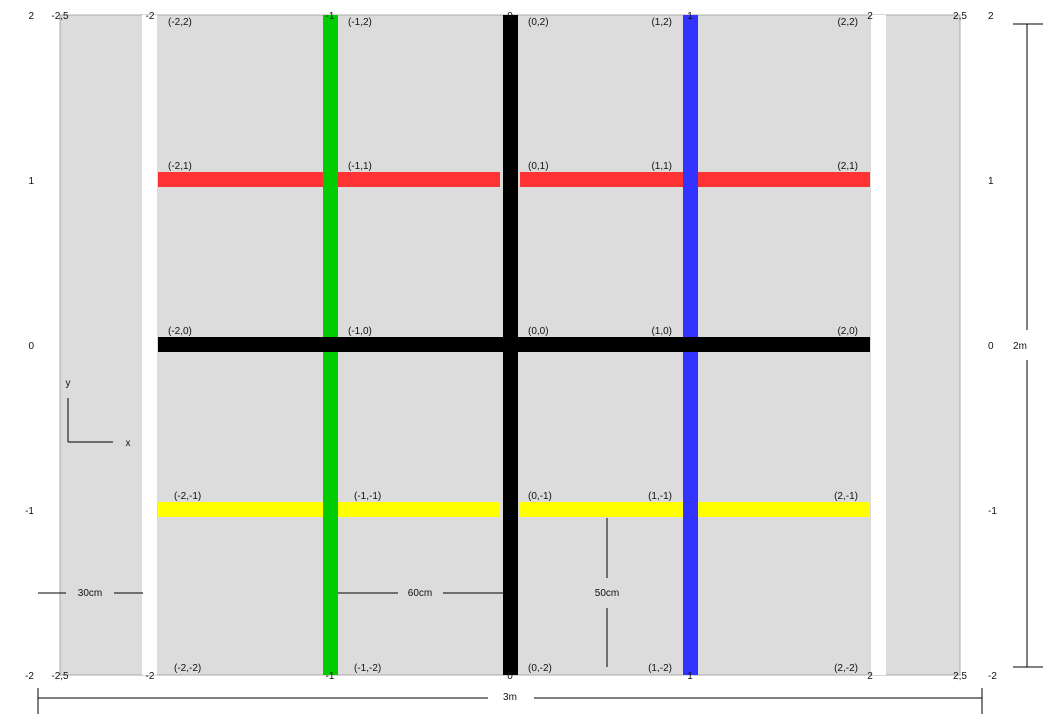 This screenshot has width=1052, height=722. What do you see at coordinates (690, 16) in the screenshot?
I see `x-tick-label-top: 1` at bounding box center [690, 16].